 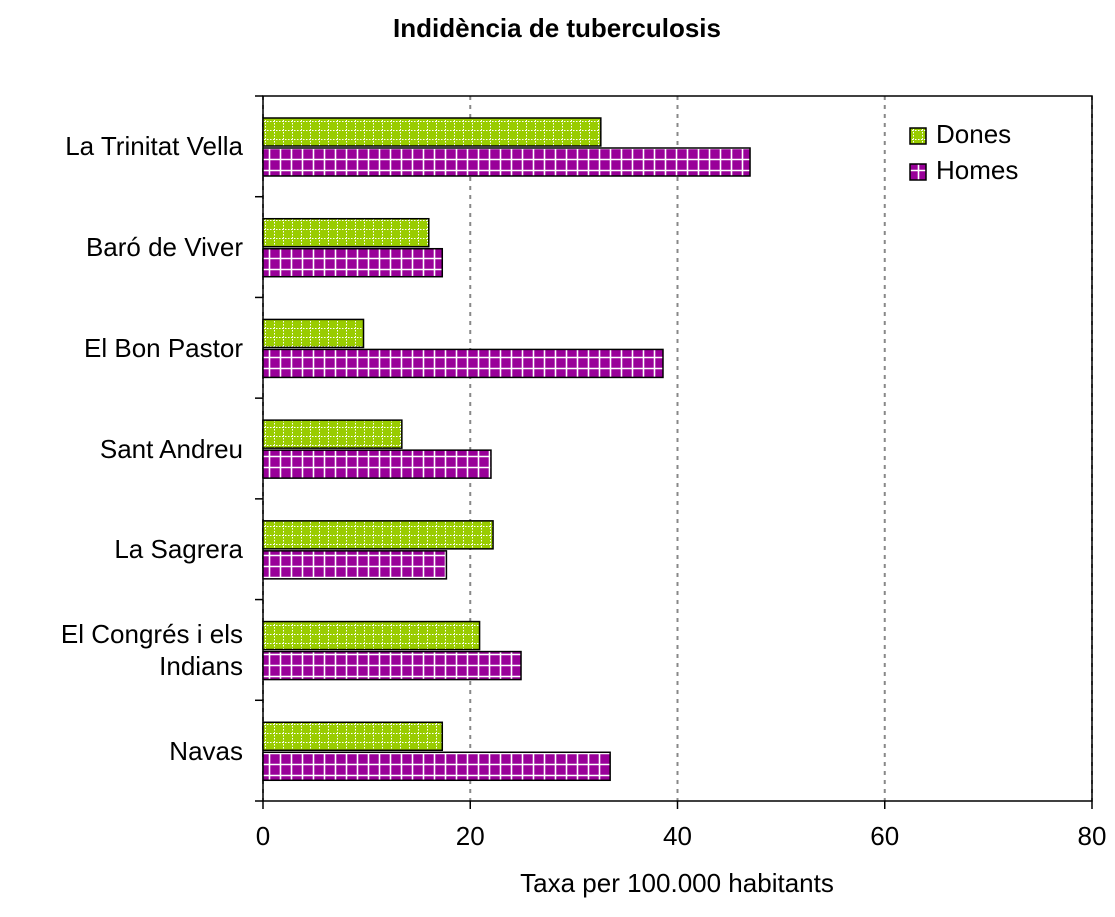 I want to click on chart-title: Indidència de tuberculosis, so click(x=557, y=28).